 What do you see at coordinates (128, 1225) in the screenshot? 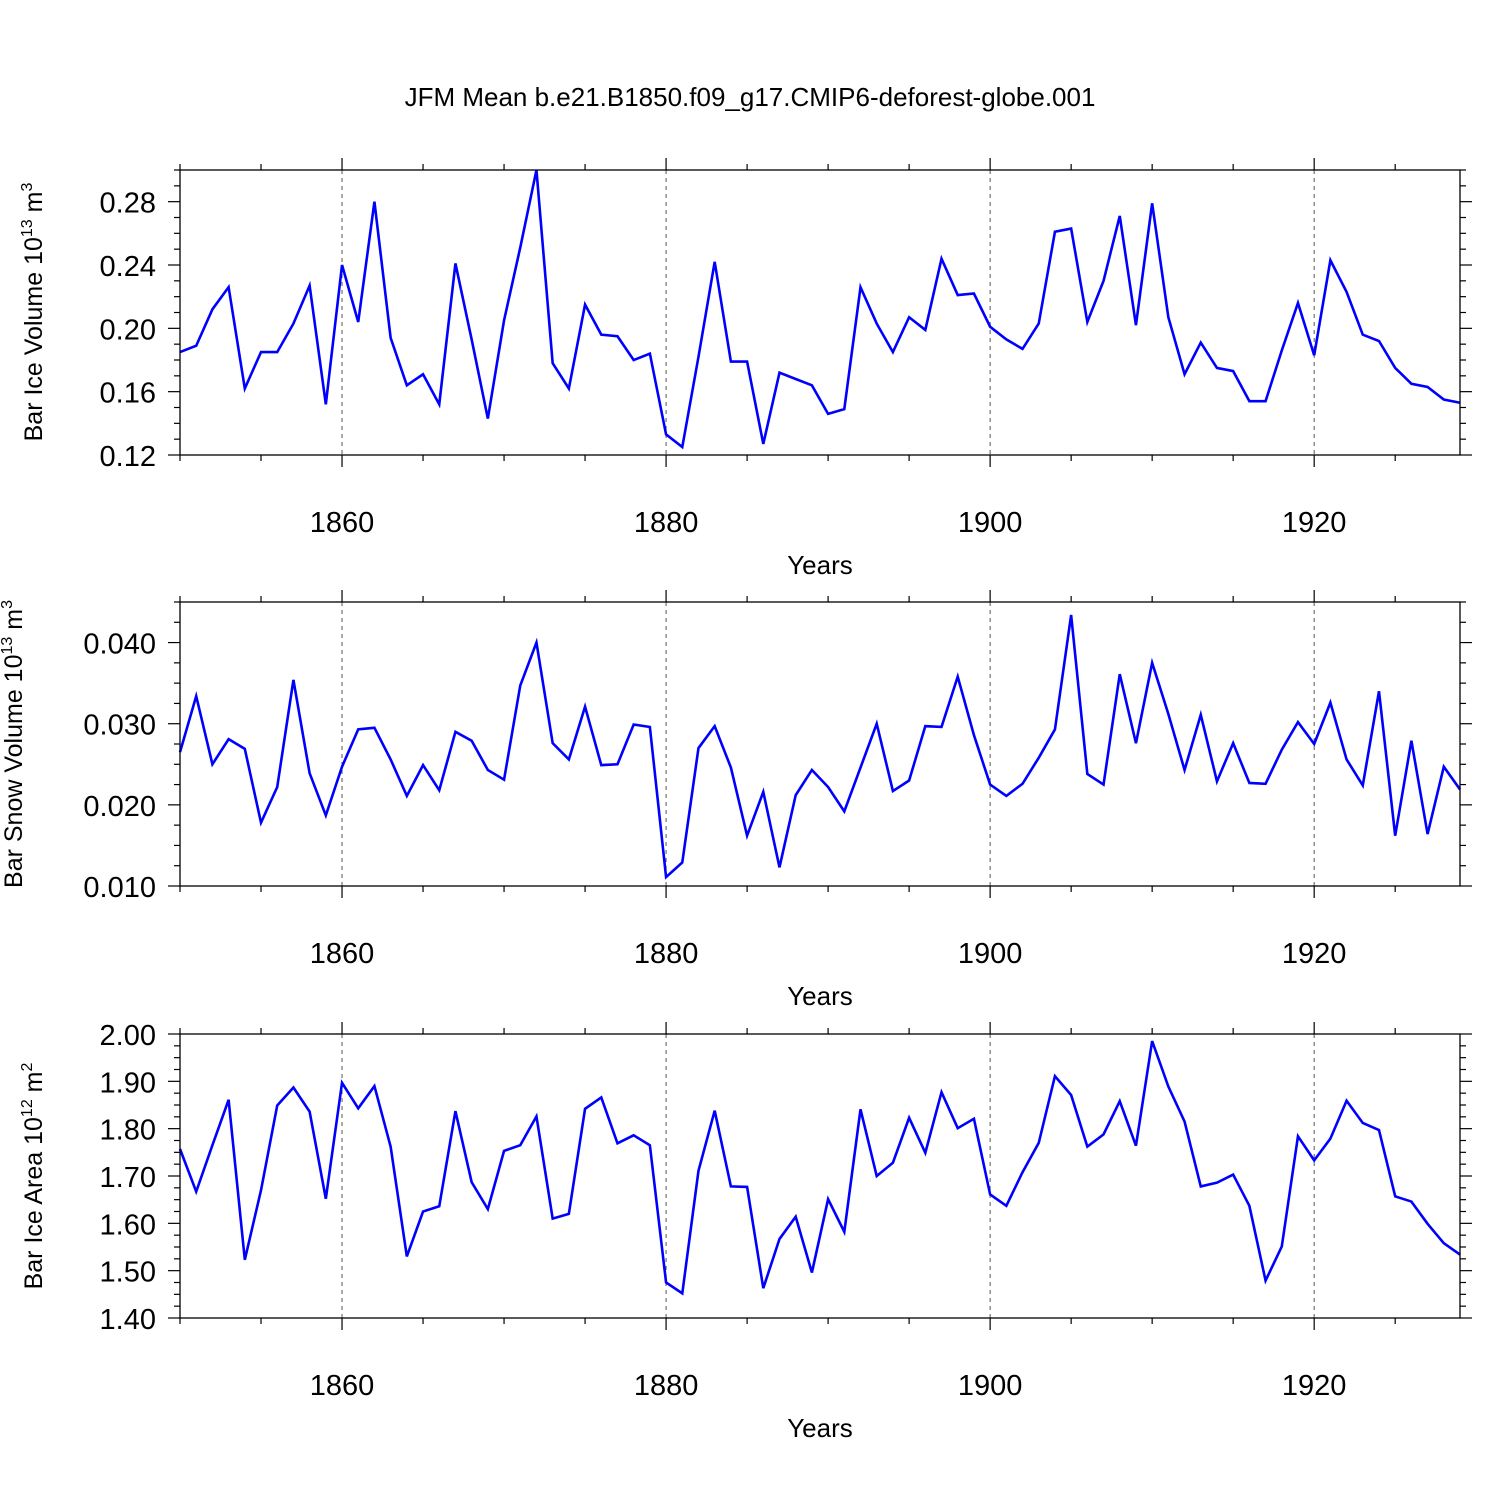
I see `ice-area-y-tick-label: 1.60` at bounding box center [128, 1225].